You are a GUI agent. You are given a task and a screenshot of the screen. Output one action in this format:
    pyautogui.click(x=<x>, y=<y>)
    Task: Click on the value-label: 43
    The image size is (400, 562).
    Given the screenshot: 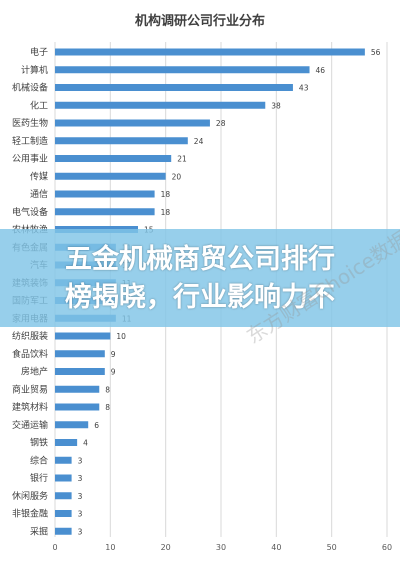 What is the action you would take?
    pyautogui.click(x=304, y=88)
    